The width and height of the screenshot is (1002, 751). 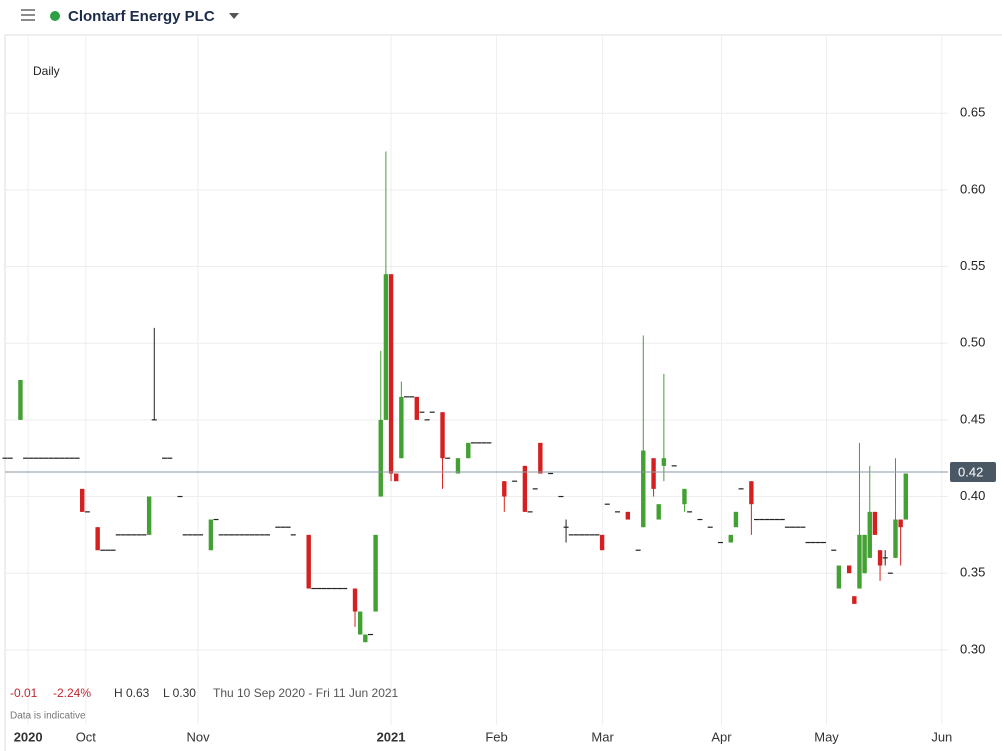 I want to click on y-tick-label: 0.45, so click(x=972, y=418).